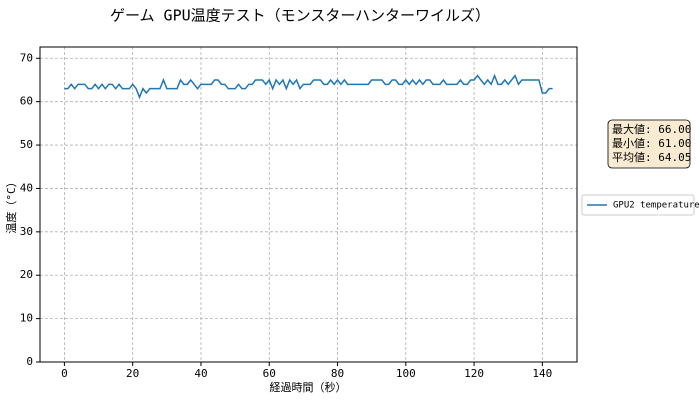 The image size is (700, 401). What do you see at coordinates (200, 373) in the screenshot?
I see `x-tick-label: 40` at bounding box center [200, 373].